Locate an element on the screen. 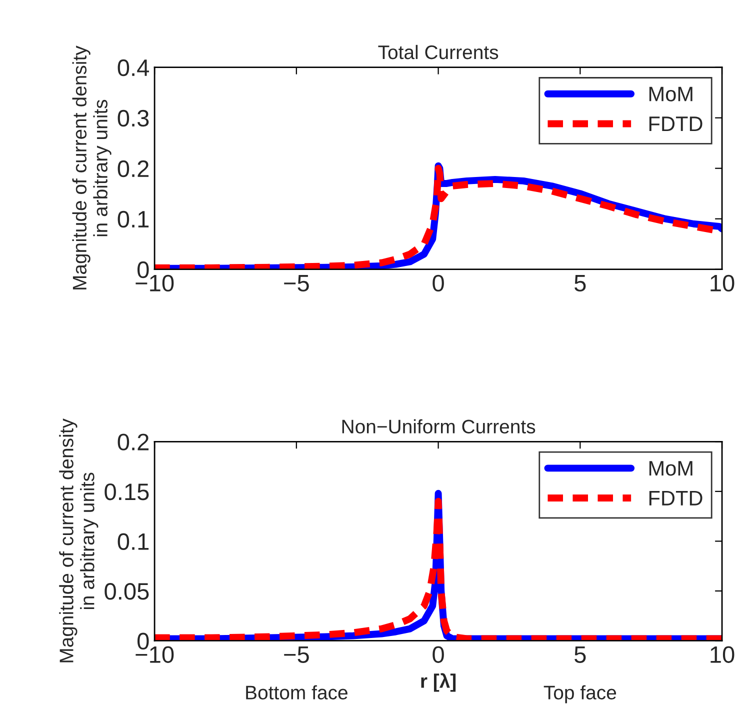  chart-title: Non−Uniform Currents is located at coordinates (439, 426).